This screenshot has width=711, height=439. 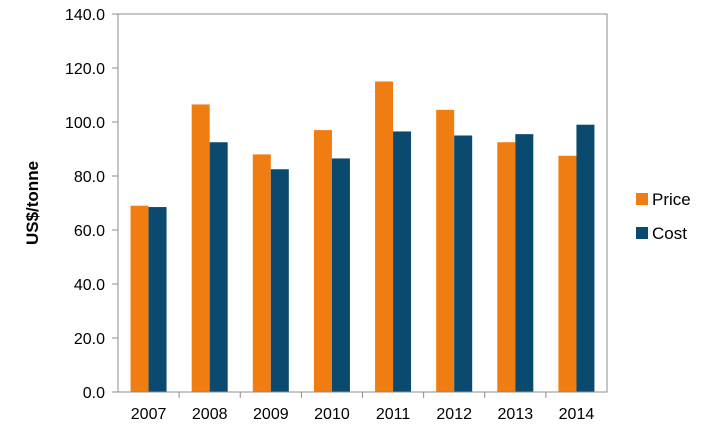 What do you see at coordinates (516, 414) in the screenshot?
I see `x-tick-label: 2013` at bounding box center [516, 414].